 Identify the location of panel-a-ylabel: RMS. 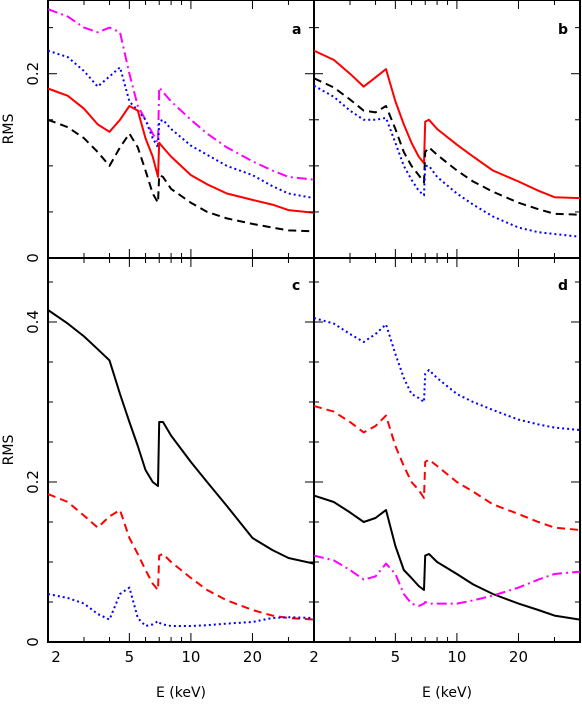
(9, 129).